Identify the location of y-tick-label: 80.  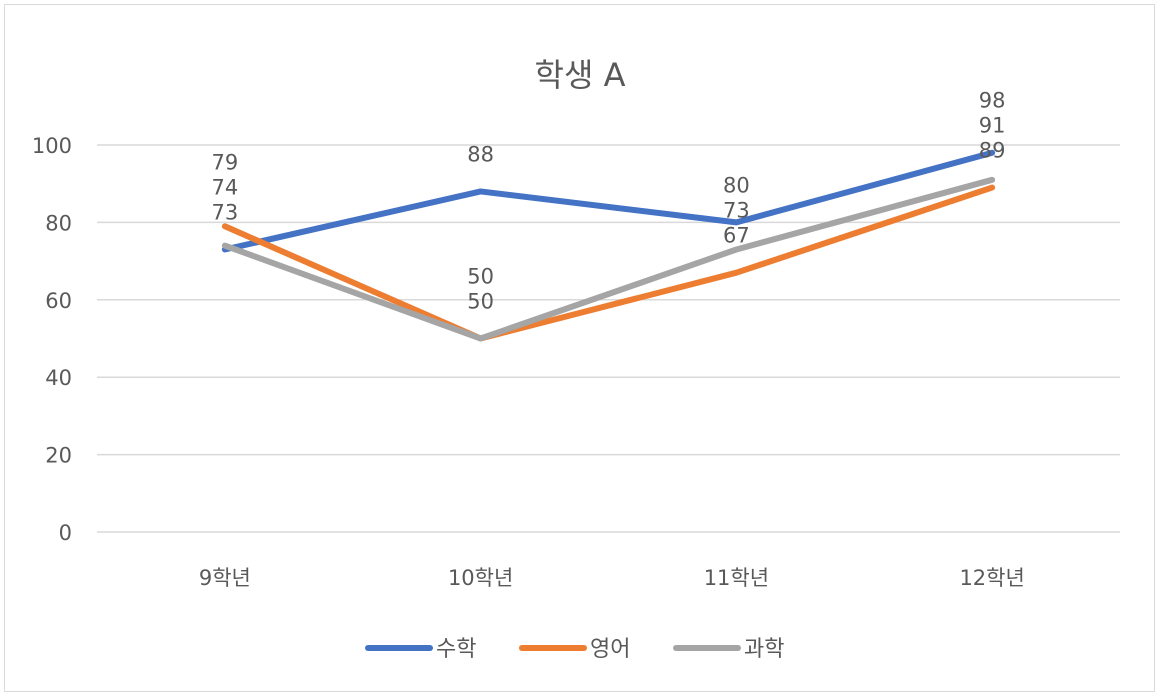
(58, 223).